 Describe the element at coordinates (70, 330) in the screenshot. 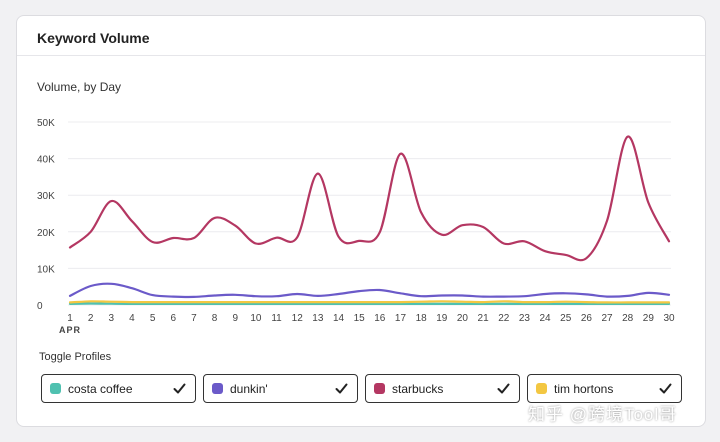

I see `x-month-label: APR` at that location.